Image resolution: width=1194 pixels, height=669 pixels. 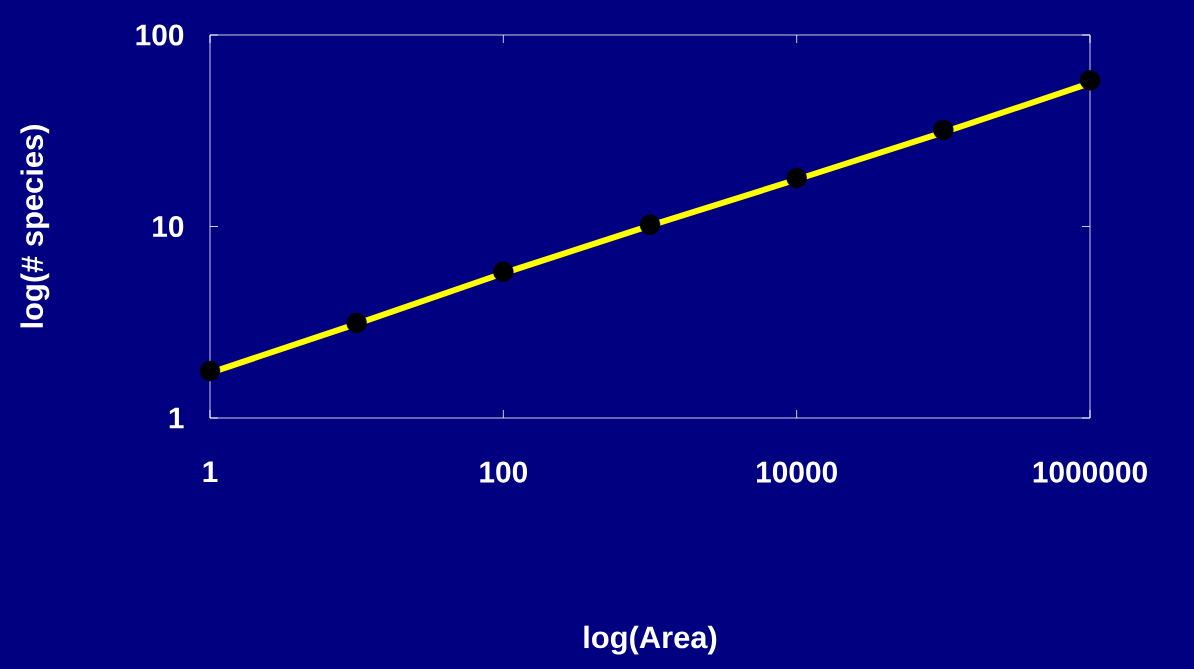 I want to click on y-tick-label: 1, so click(x=176, y=418).